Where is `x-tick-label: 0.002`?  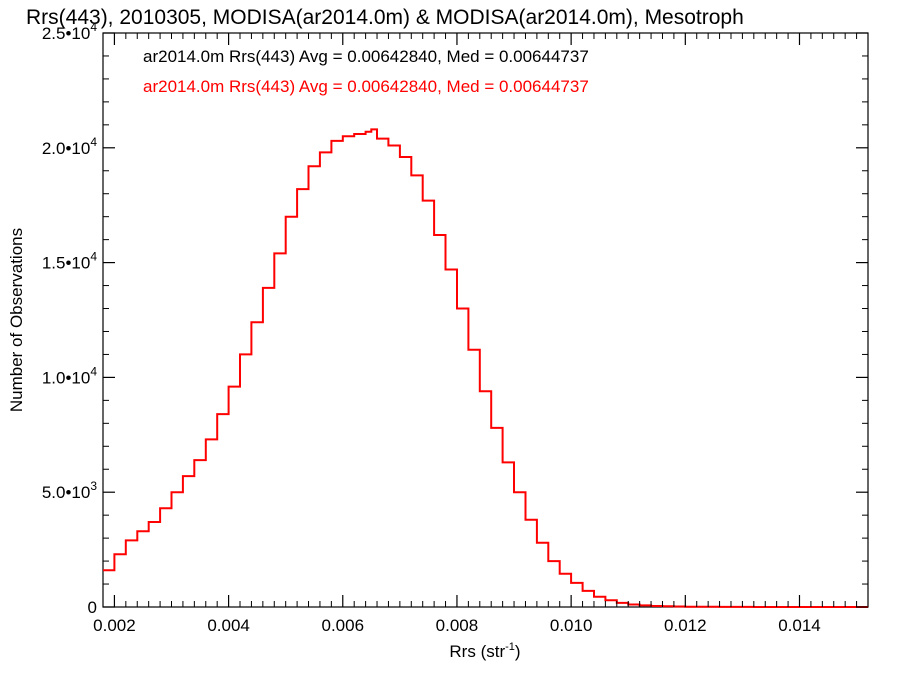
x-tick-label: 0.002 is located at coordinates (114, 625).